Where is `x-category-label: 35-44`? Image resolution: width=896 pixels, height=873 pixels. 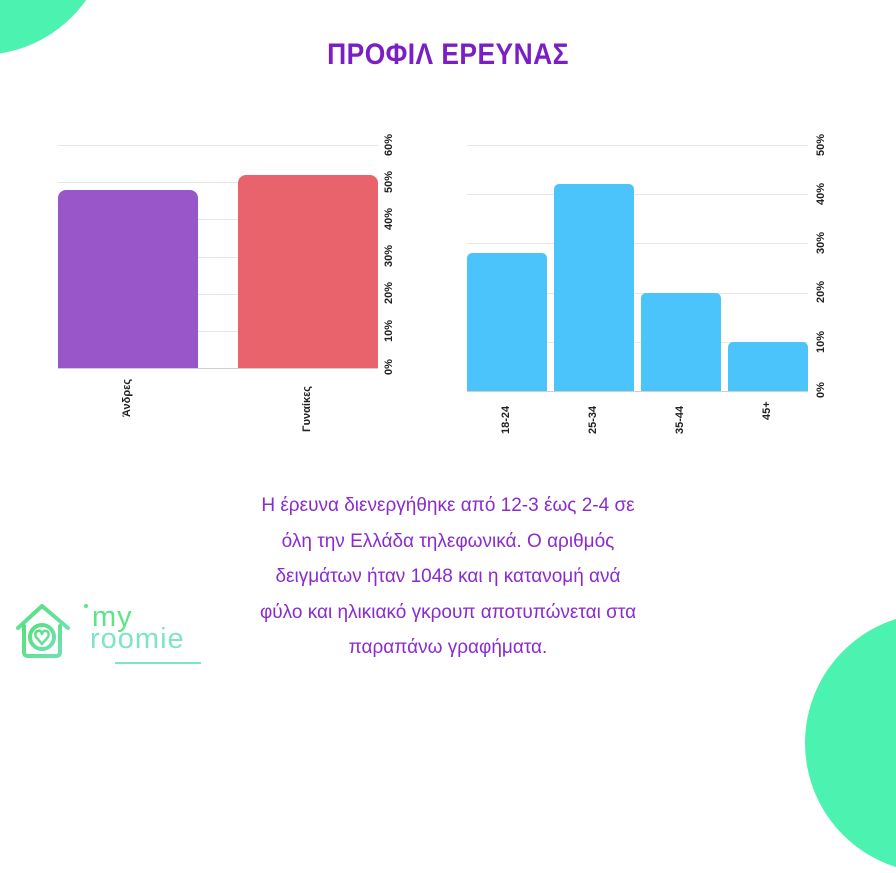 x-category-label: 35-44 is located at coordinates (680, 419).